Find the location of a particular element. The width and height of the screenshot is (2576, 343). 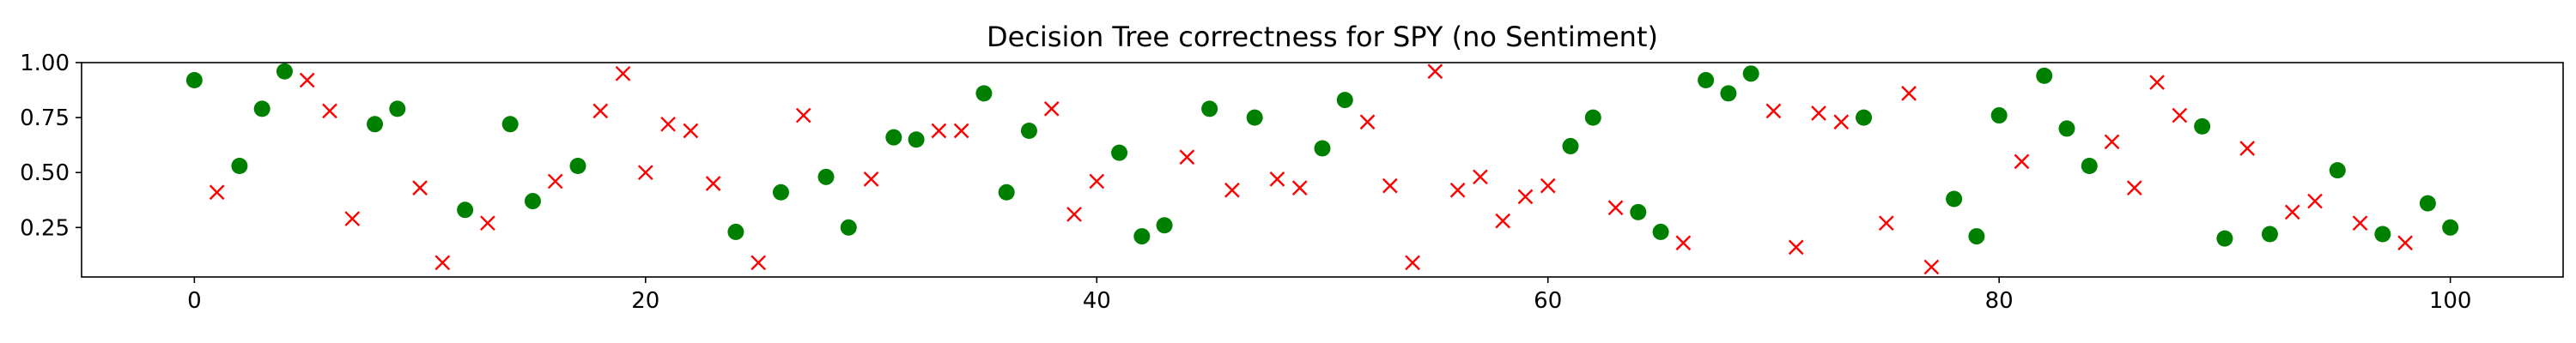

x-tick-label: 20 is located at coordinates (645, 301).